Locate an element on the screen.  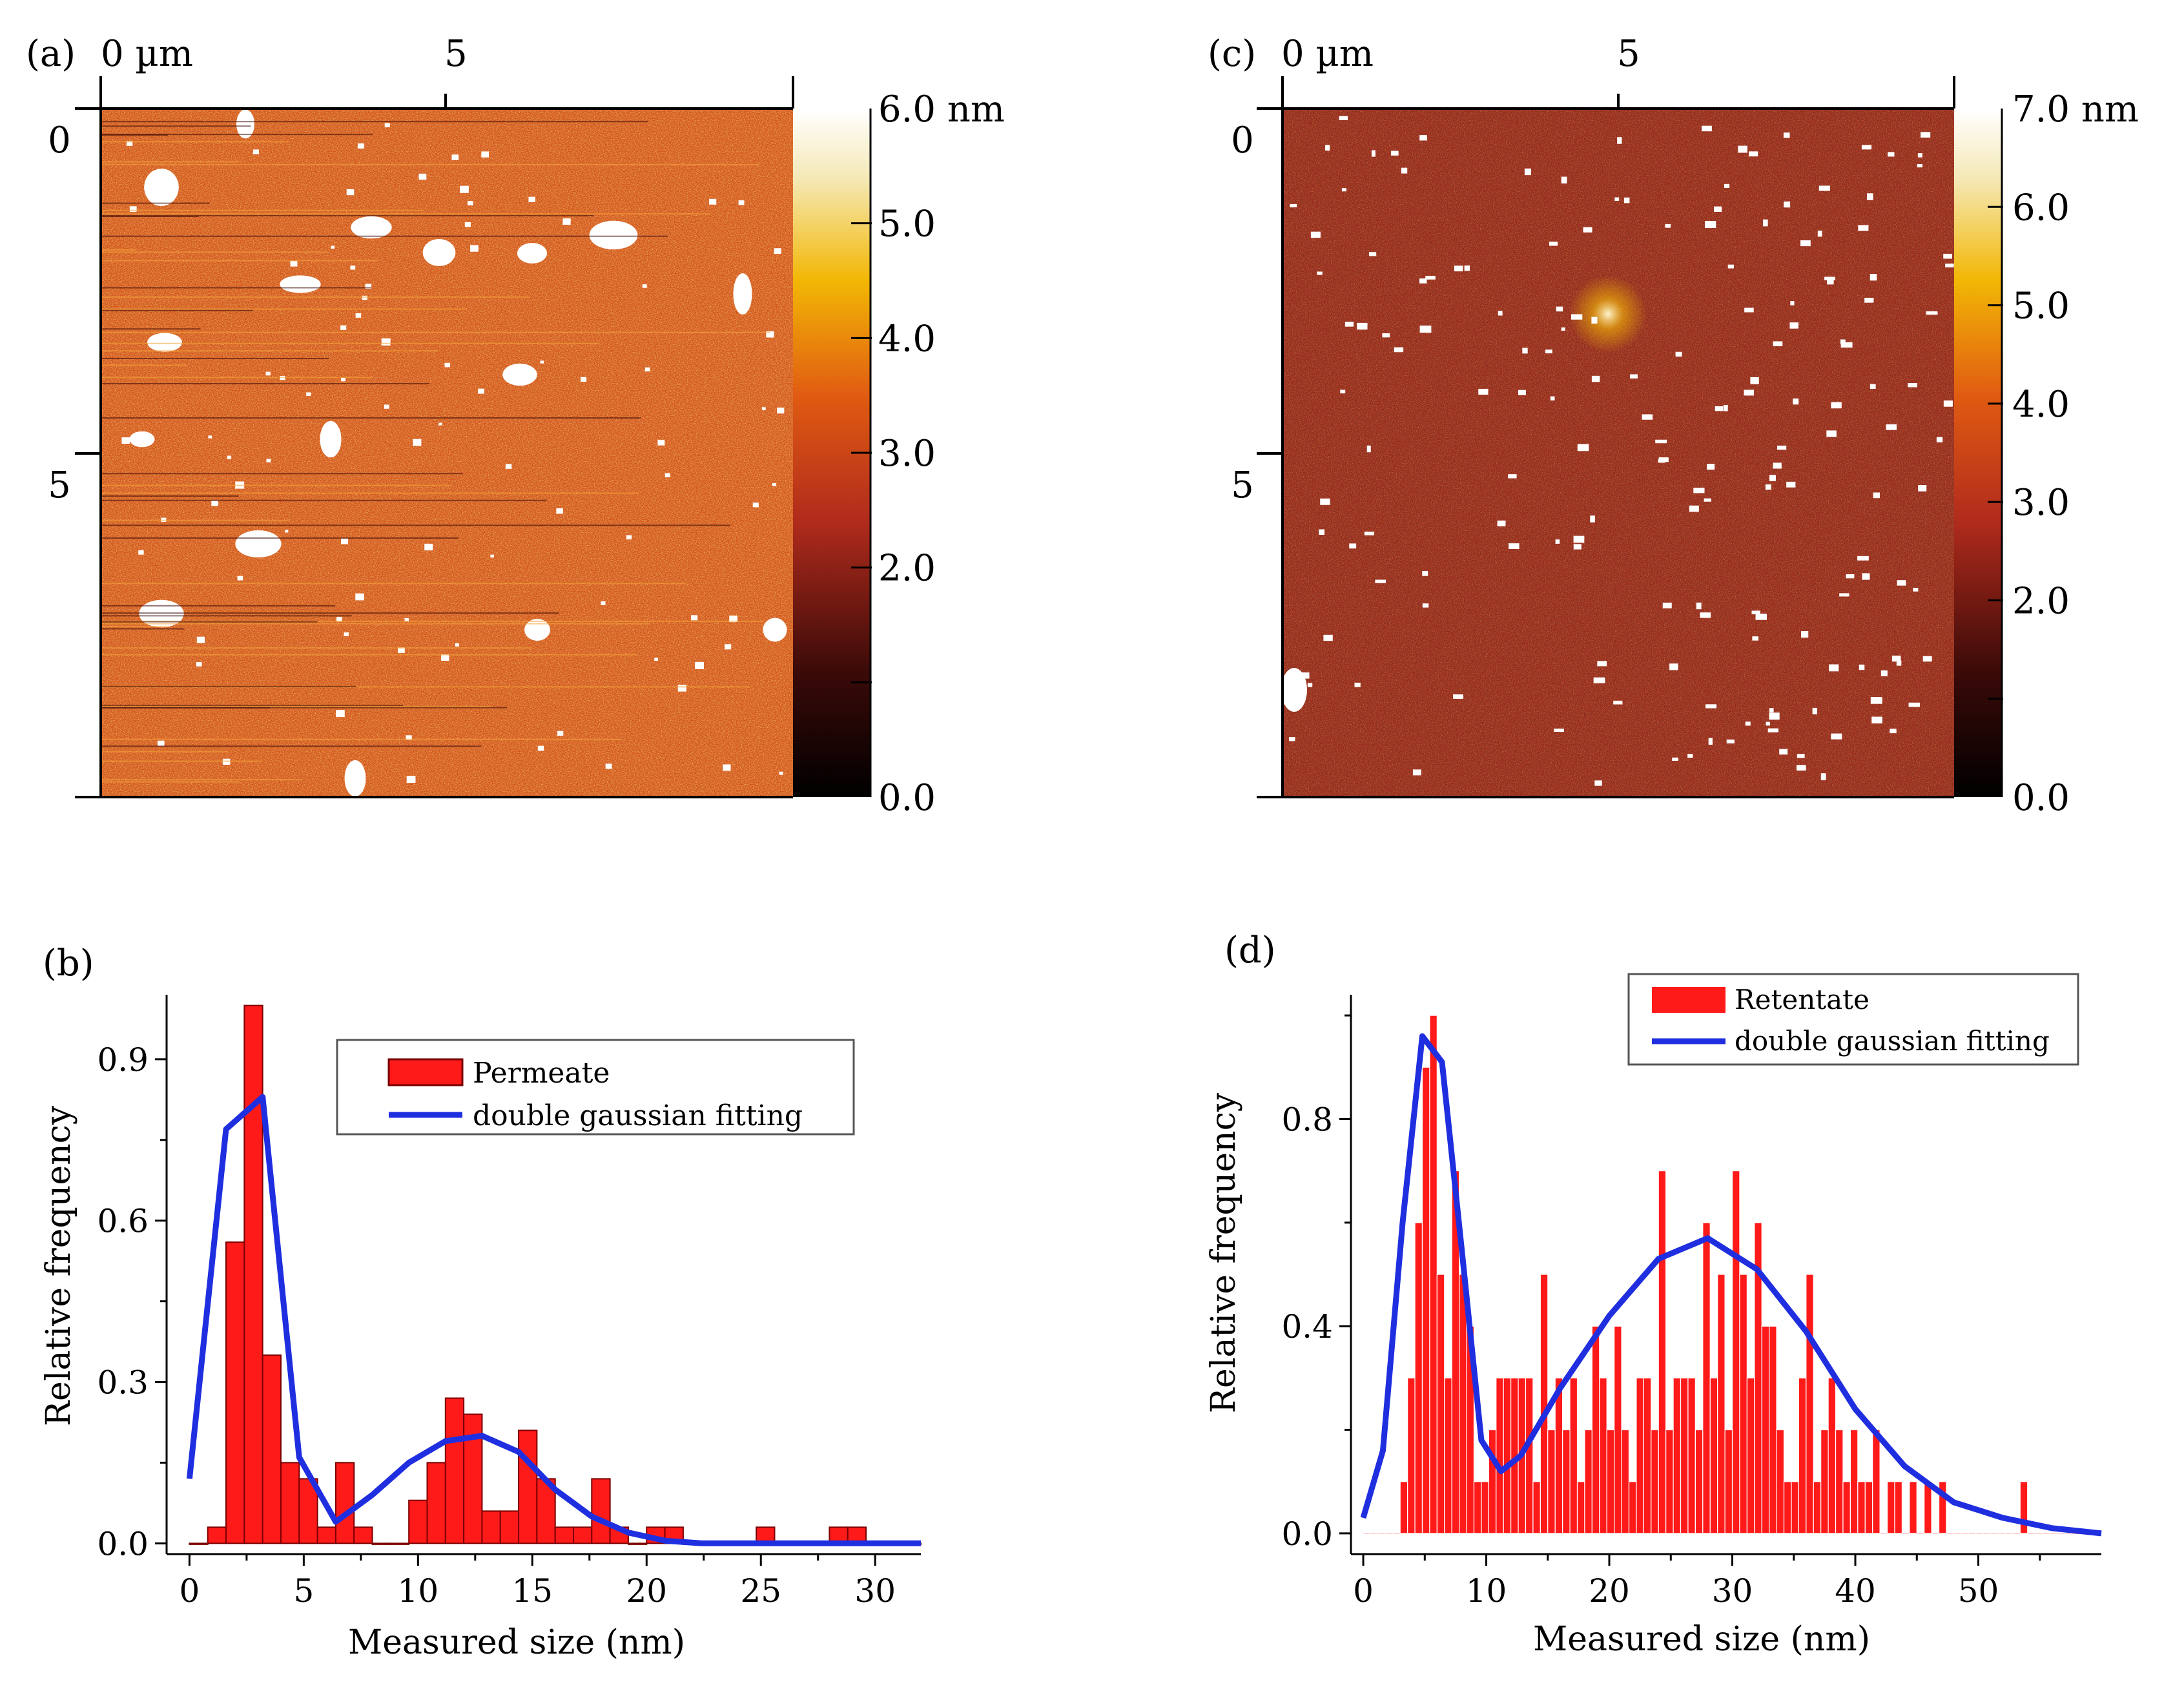
y-tick-label: 0.9 is located at coordinates (123, 1060).